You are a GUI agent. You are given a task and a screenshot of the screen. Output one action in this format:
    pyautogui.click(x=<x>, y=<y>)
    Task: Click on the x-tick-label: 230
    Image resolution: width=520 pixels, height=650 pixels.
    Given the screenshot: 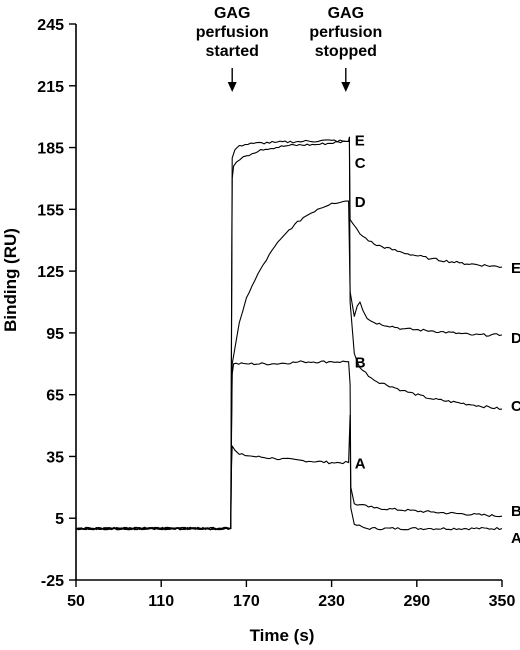 What is the action you would take?
    pyautogui.click(x=331, y=601)
    